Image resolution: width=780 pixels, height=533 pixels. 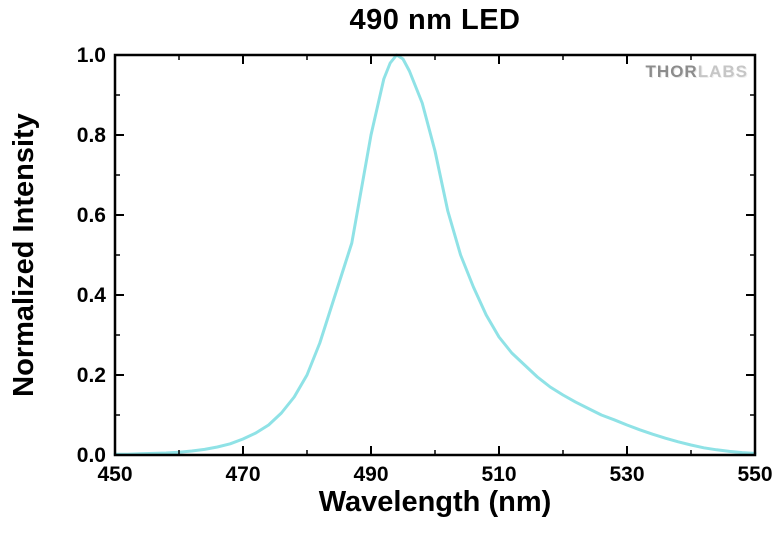 What do you see at coordinates (91, 215) in the screenshot?
I see `y-tick-label: 0.6` at bounding box center [91, 215].